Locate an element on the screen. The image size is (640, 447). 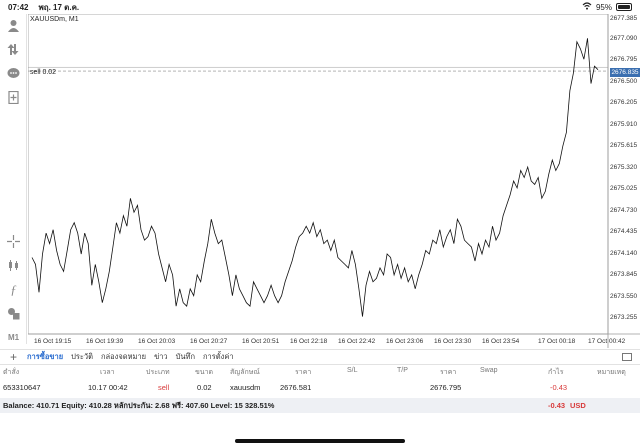
header-profit: กำไร is located at coordinates (556, 372).